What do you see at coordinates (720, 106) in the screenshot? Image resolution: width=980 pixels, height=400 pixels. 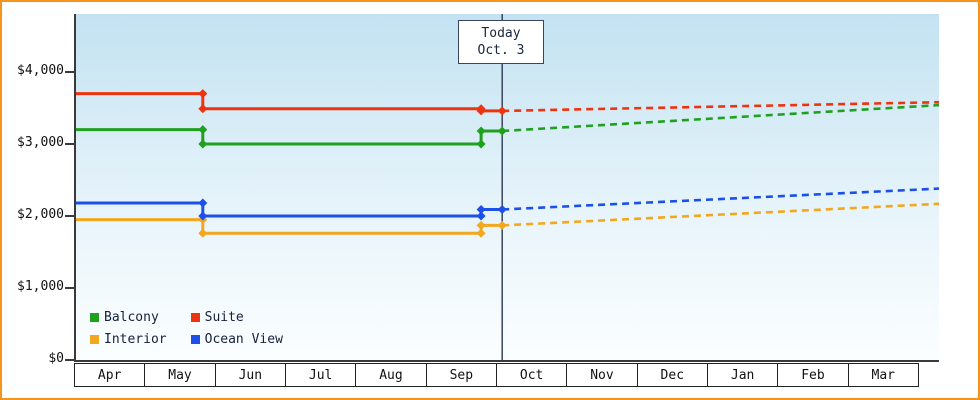 I see `series-suite-forecast-line` at bounding box center [720, 106].